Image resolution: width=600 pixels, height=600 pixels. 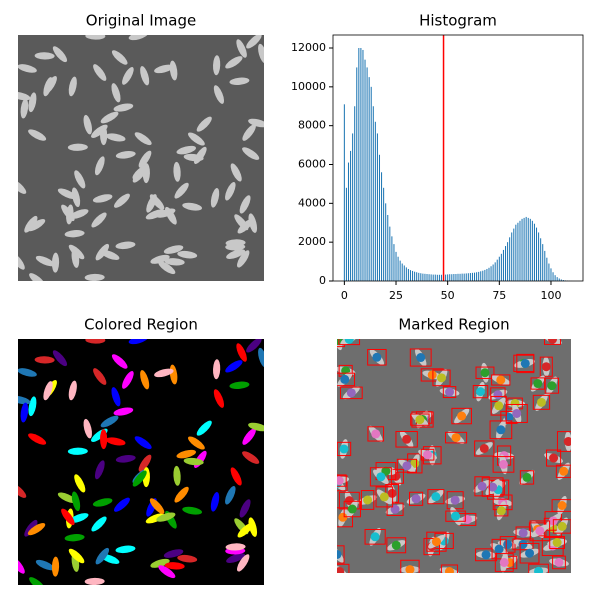 What do you see at coordinates (308, 47) in the screenshot?
I see `y-tick-label: 12000` at bounding box center [308, 47].